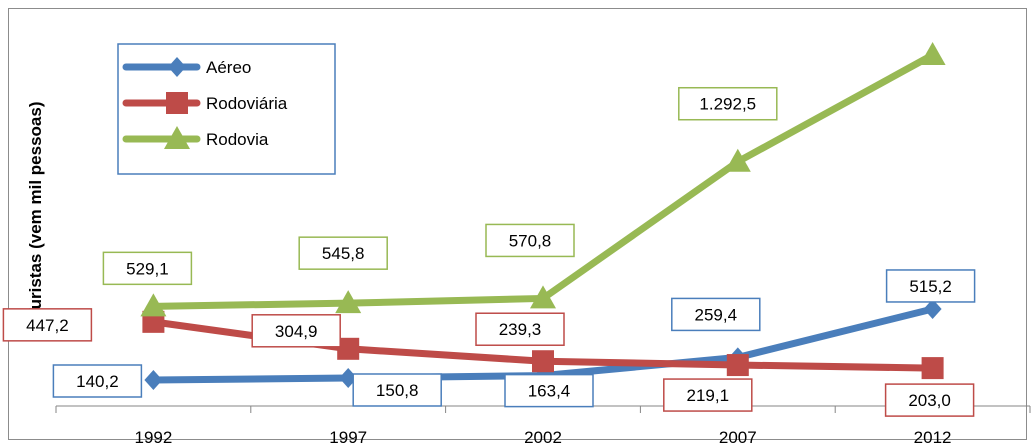 This screenshot has height=448, width=1035. I want to click on x-tick-label: 1992, so click(153, 437).